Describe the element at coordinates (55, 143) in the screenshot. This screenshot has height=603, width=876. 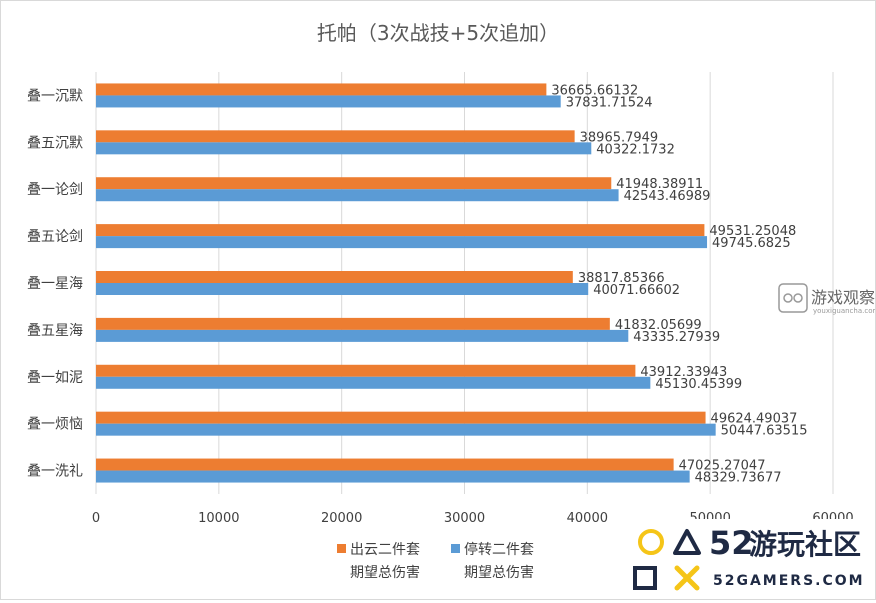
I see `category-label: 叠五沉默` at that location.